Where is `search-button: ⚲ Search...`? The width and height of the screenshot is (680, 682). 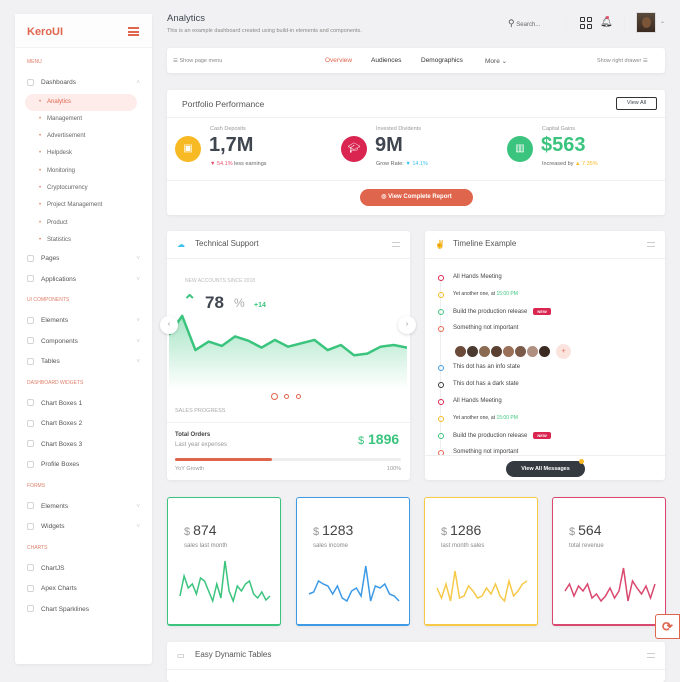 search-button: ⚲ Search... is located at coordinates (524, 23).